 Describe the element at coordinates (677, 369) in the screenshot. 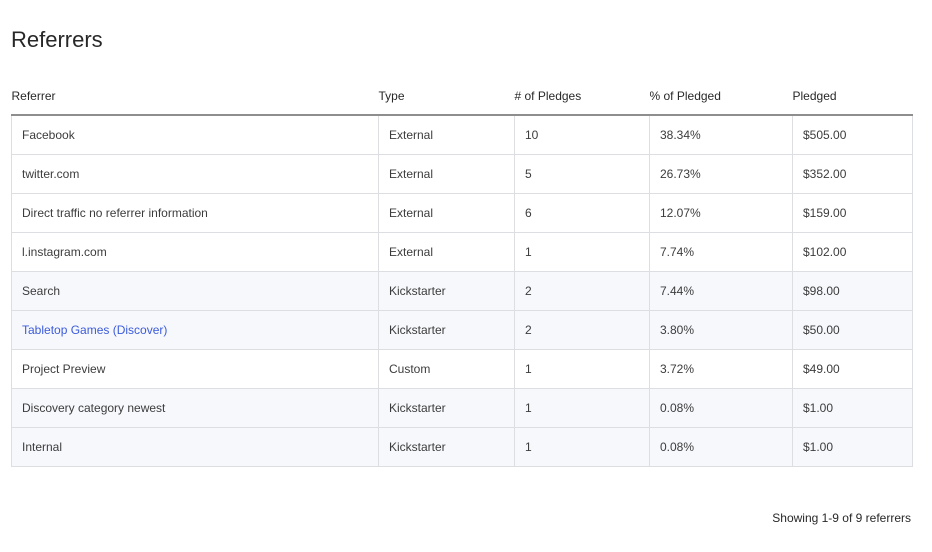

I see `cell-percent-pledged-text: 3.72%` at that location.